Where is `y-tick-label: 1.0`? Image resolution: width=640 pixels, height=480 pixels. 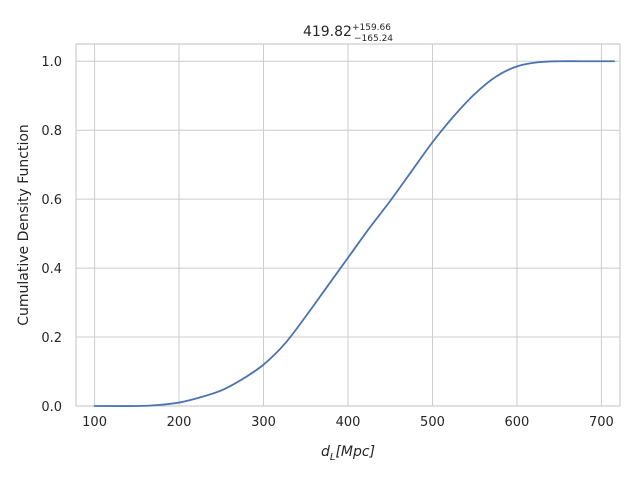
y-tick-label: 1.0 is located at coordinates (51, 62).